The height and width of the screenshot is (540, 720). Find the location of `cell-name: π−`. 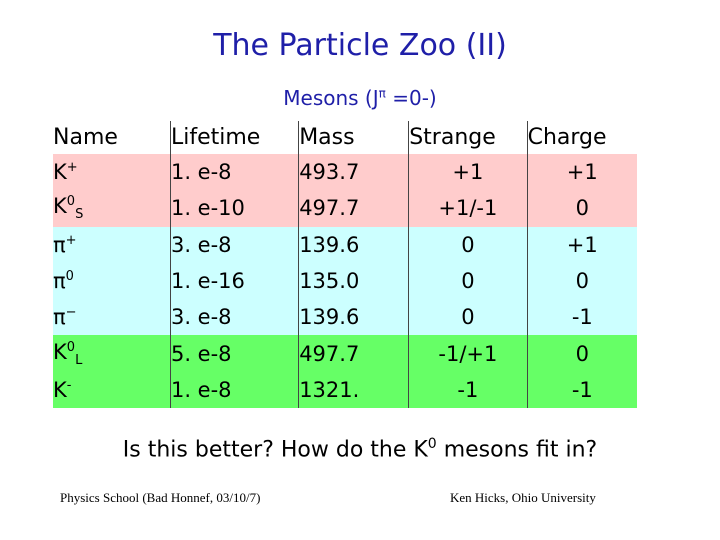

cell-name: π− is located at coordinates (112, 317).